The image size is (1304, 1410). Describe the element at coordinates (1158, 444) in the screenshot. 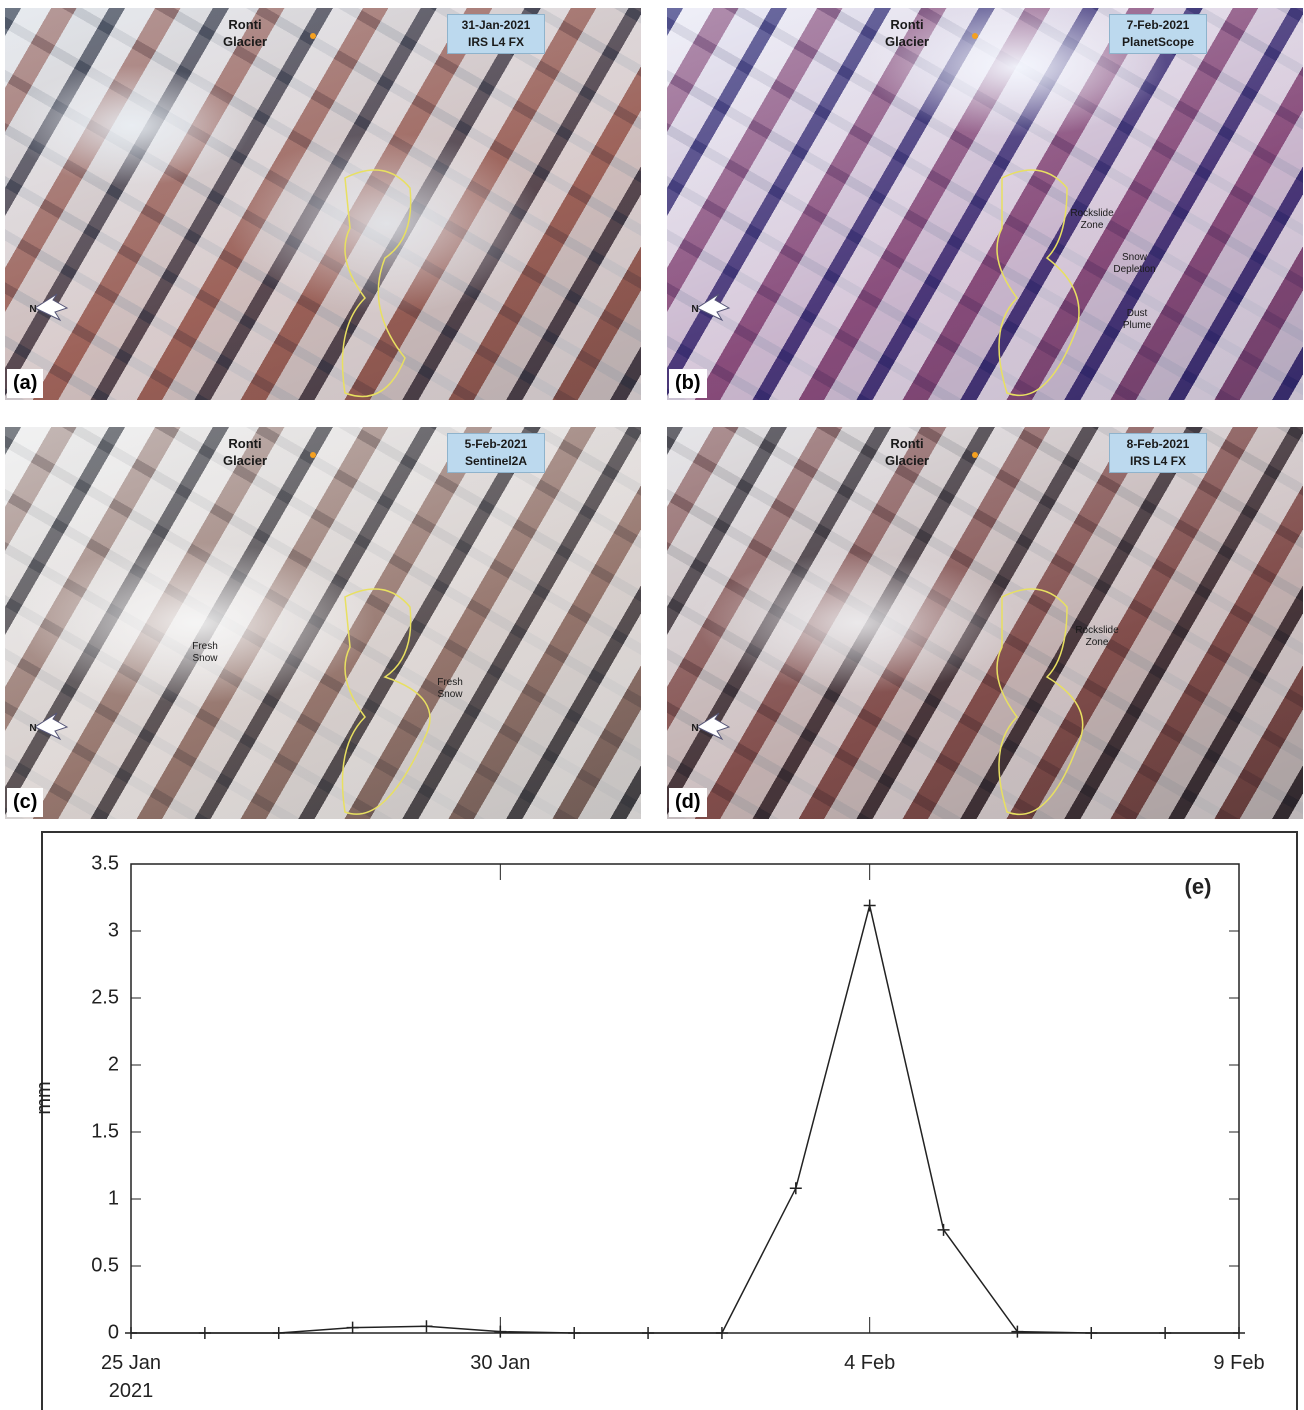

I see `date: 8-Feb-2021` at that location.